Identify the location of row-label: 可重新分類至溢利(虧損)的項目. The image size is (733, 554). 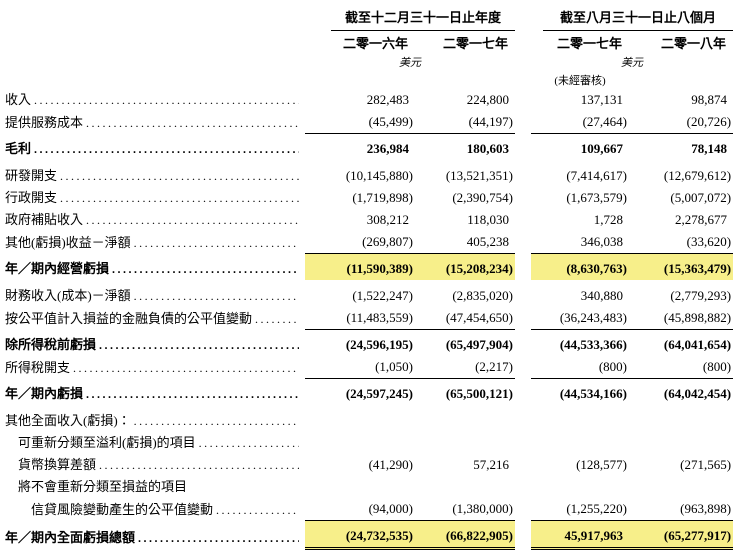
(107, 442).